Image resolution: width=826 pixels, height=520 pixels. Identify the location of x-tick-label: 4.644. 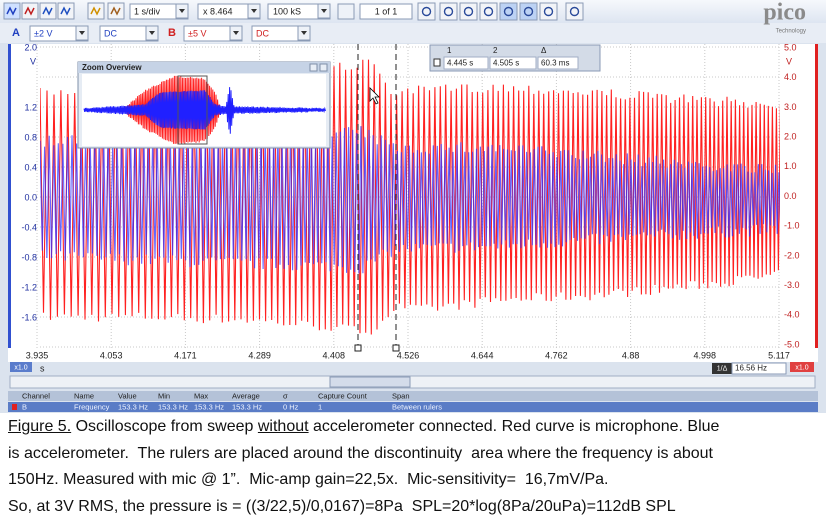
(482, 355).